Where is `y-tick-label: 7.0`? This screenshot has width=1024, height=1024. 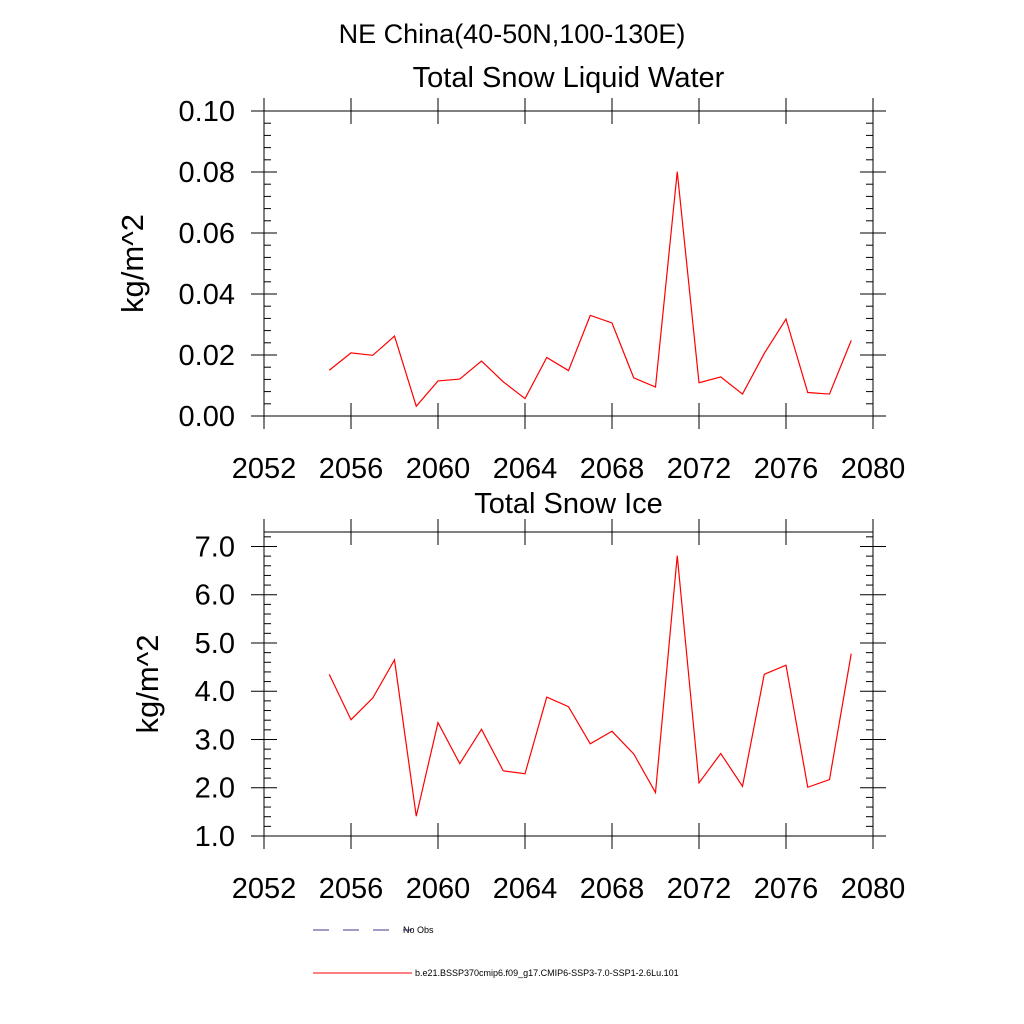 y-tick-label: 7.0 is located at coordinates (215, 547).